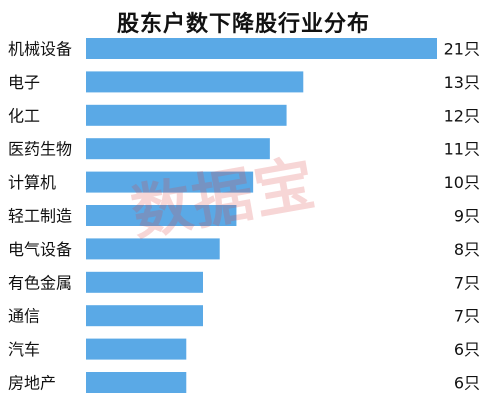 The image size is (487, 410). Describe the element at coordinates (40, 249) in the screenshot. I see `category-label: 电气设备` at that location.